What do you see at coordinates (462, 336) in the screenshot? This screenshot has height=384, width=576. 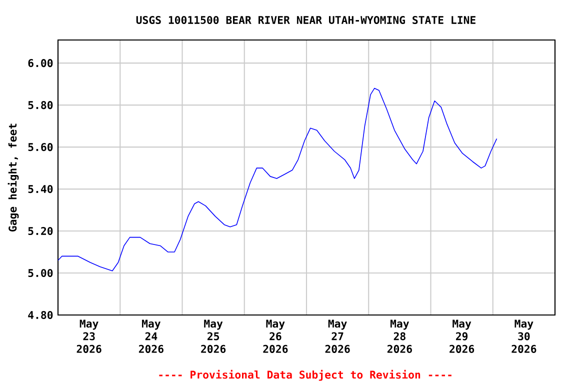 I see `x-tick-label: May 29 2026` at bounding box center [462, 336].